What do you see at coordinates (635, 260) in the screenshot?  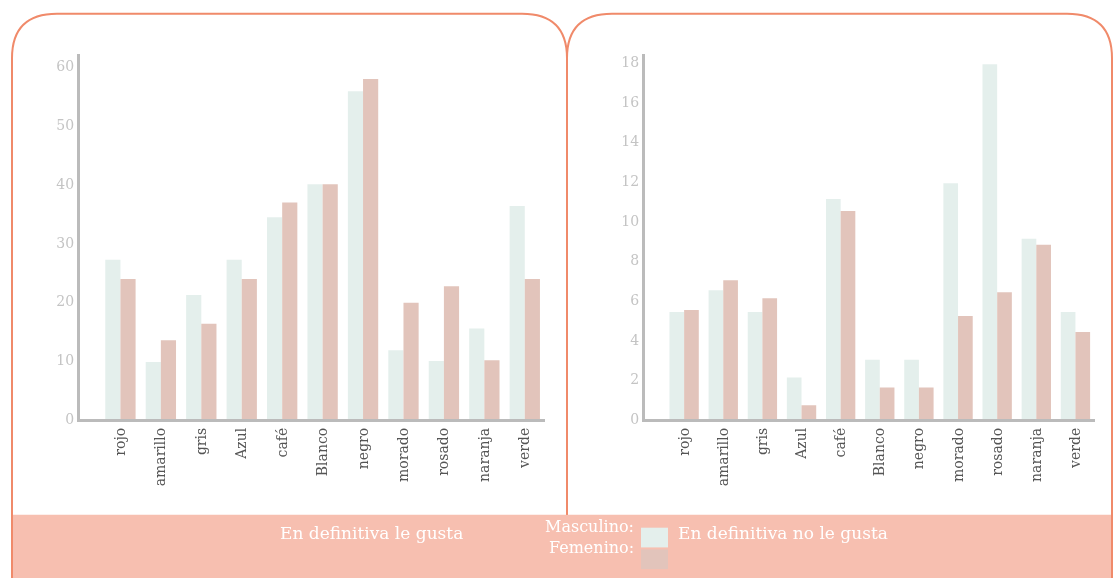 I see `y-tick-label: 8` at bounding box center [635, 260].